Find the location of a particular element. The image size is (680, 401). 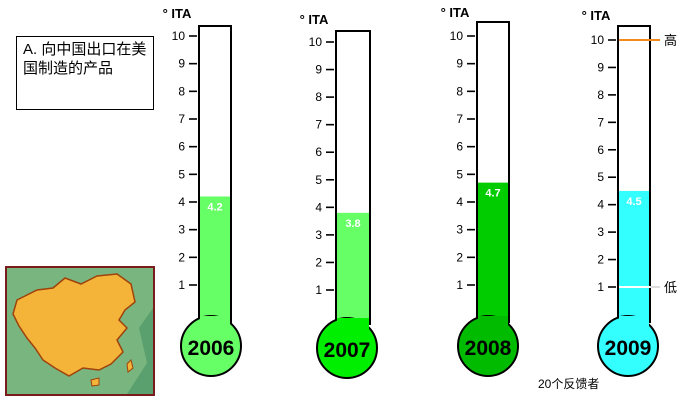

data-label: 4.7 is located at coordinates (492, 194).